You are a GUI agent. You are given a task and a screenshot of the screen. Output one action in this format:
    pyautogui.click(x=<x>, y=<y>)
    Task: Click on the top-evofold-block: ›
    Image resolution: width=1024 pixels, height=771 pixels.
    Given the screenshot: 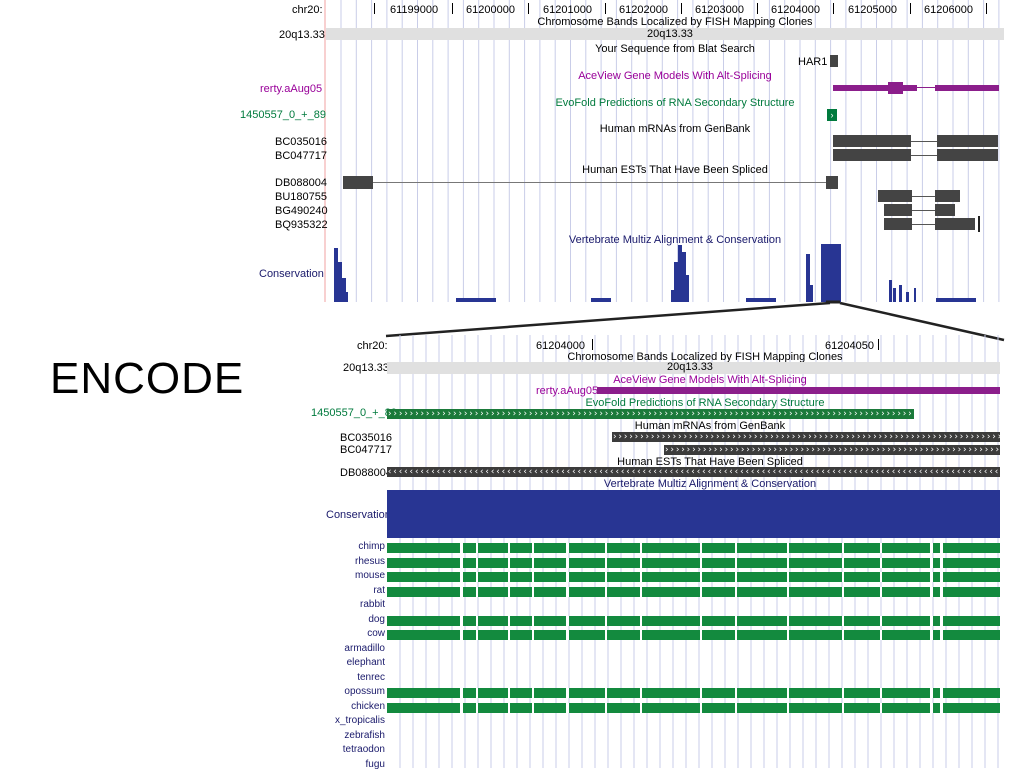 What is the action you would take?
    pyautogui.click(x=832, y=115)
    